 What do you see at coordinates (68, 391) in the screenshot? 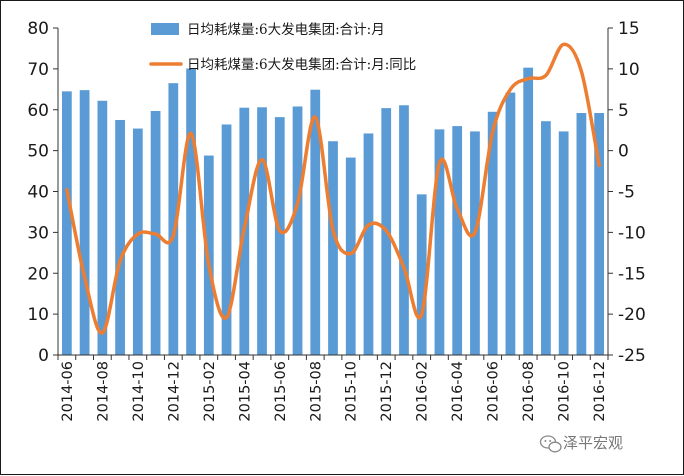
I see `x-tick-label-2014-06: 2014-06` at bounding box center [68, 391].